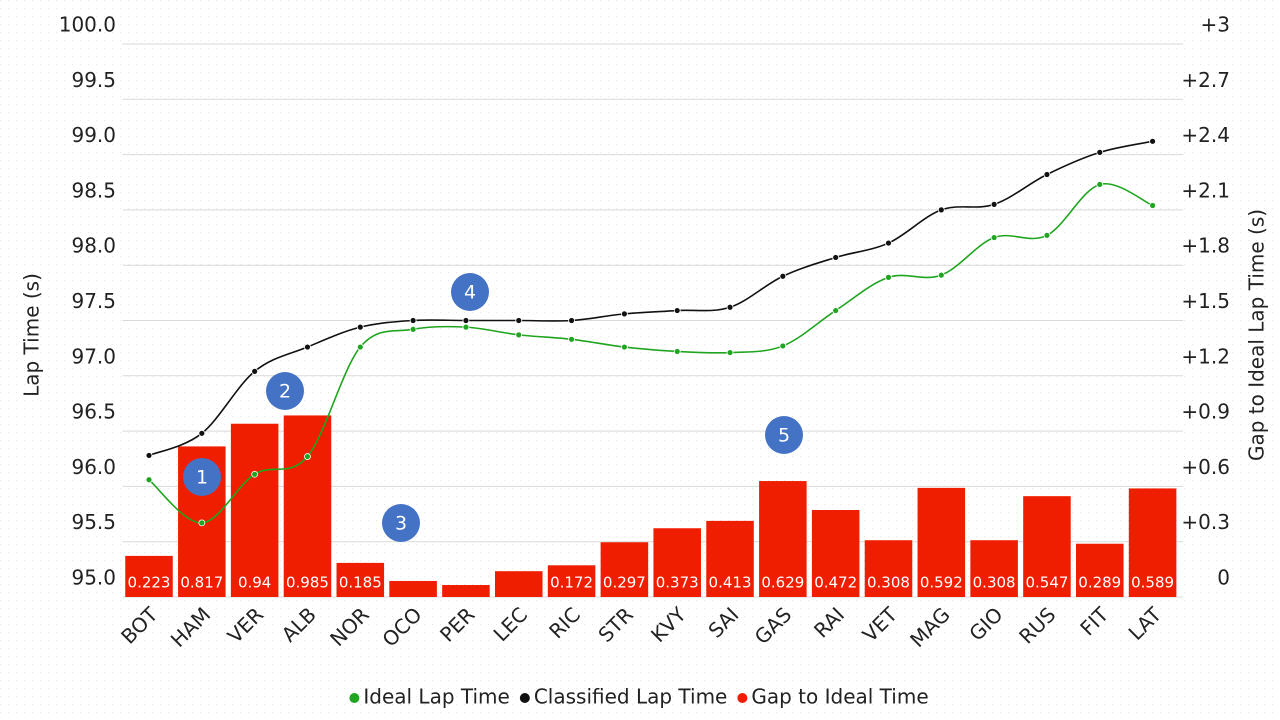 The height and width of the screenshot is (720, 1280). What do you see at coordinates (93, 578) in the screenshot?
I see `y-tick-label: 95.0` at bounding box center [93, 578].